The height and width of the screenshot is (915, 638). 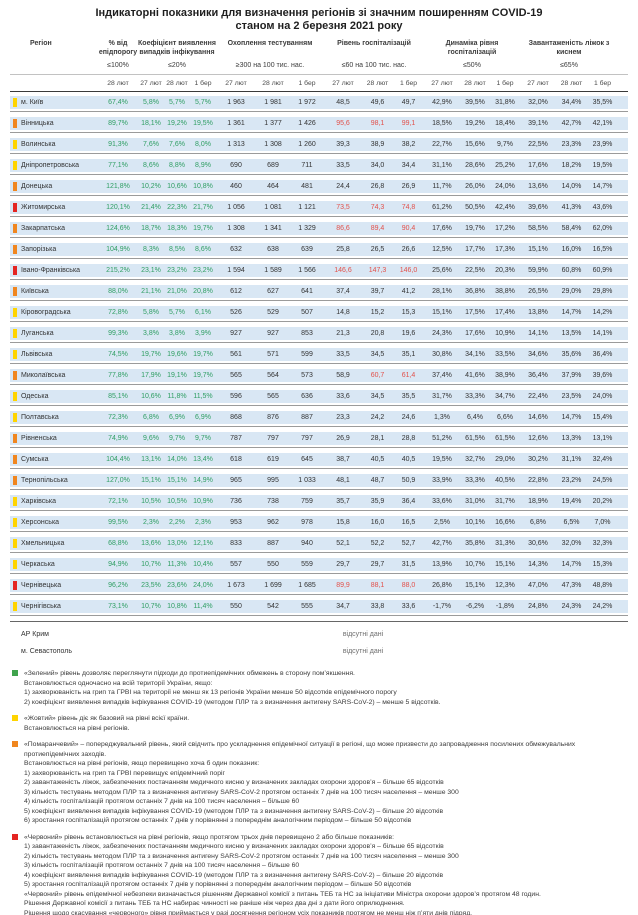 I want to click on hospitalization-dynamics-value: 42,4%, so click(x=505, y=207).